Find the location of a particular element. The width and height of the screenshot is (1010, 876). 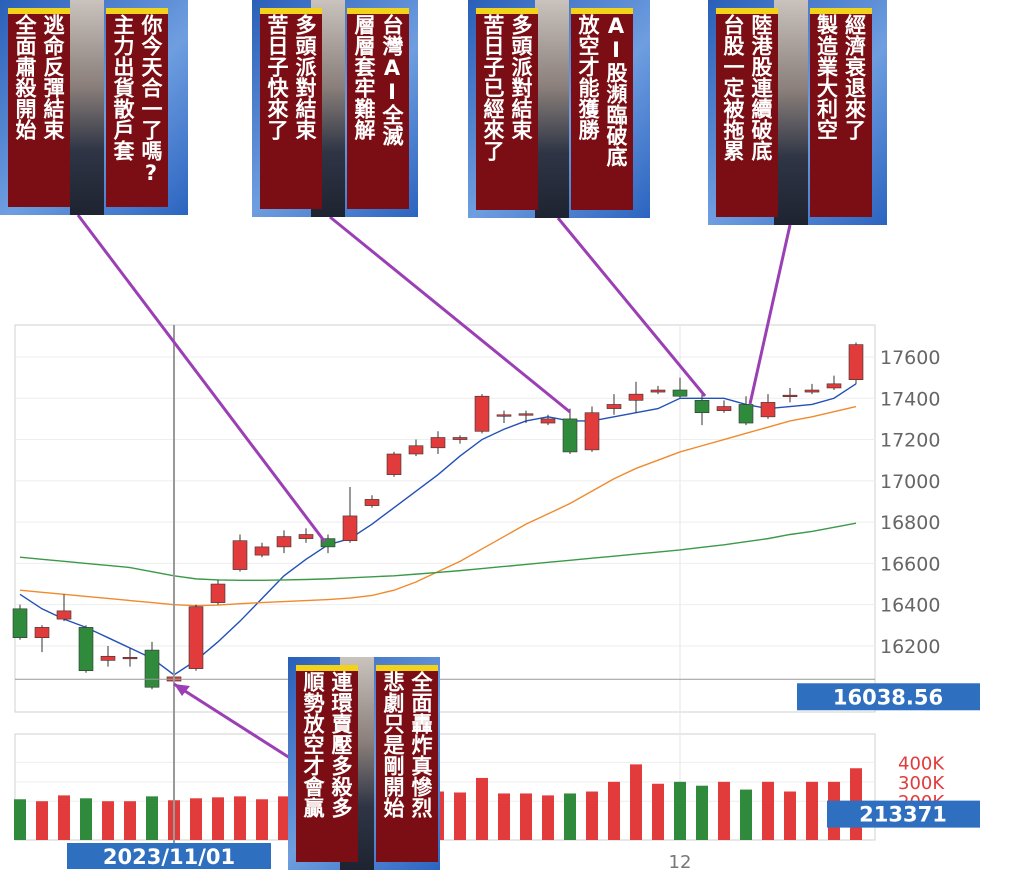

volume-panel is located at coordinates (445, 787).